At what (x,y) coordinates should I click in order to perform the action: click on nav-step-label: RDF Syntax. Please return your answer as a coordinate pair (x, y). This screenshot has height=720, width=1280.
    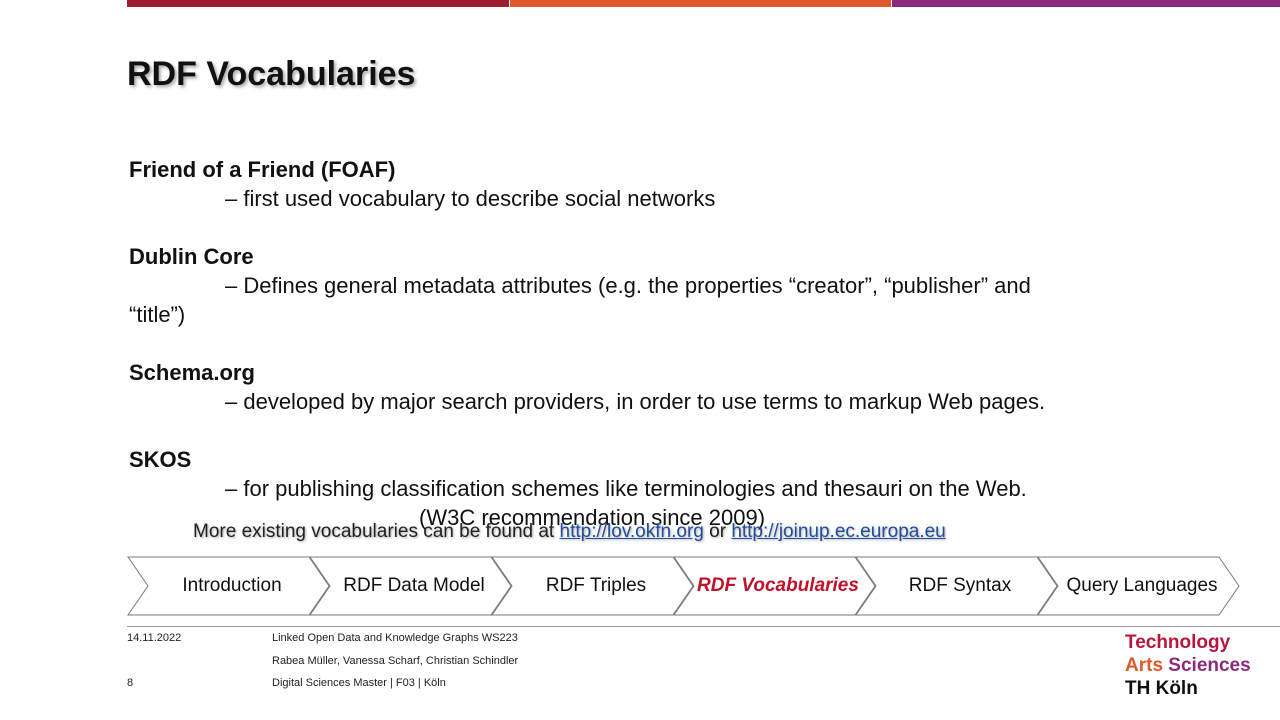
    Looking at the image, I should click on (960, 585).